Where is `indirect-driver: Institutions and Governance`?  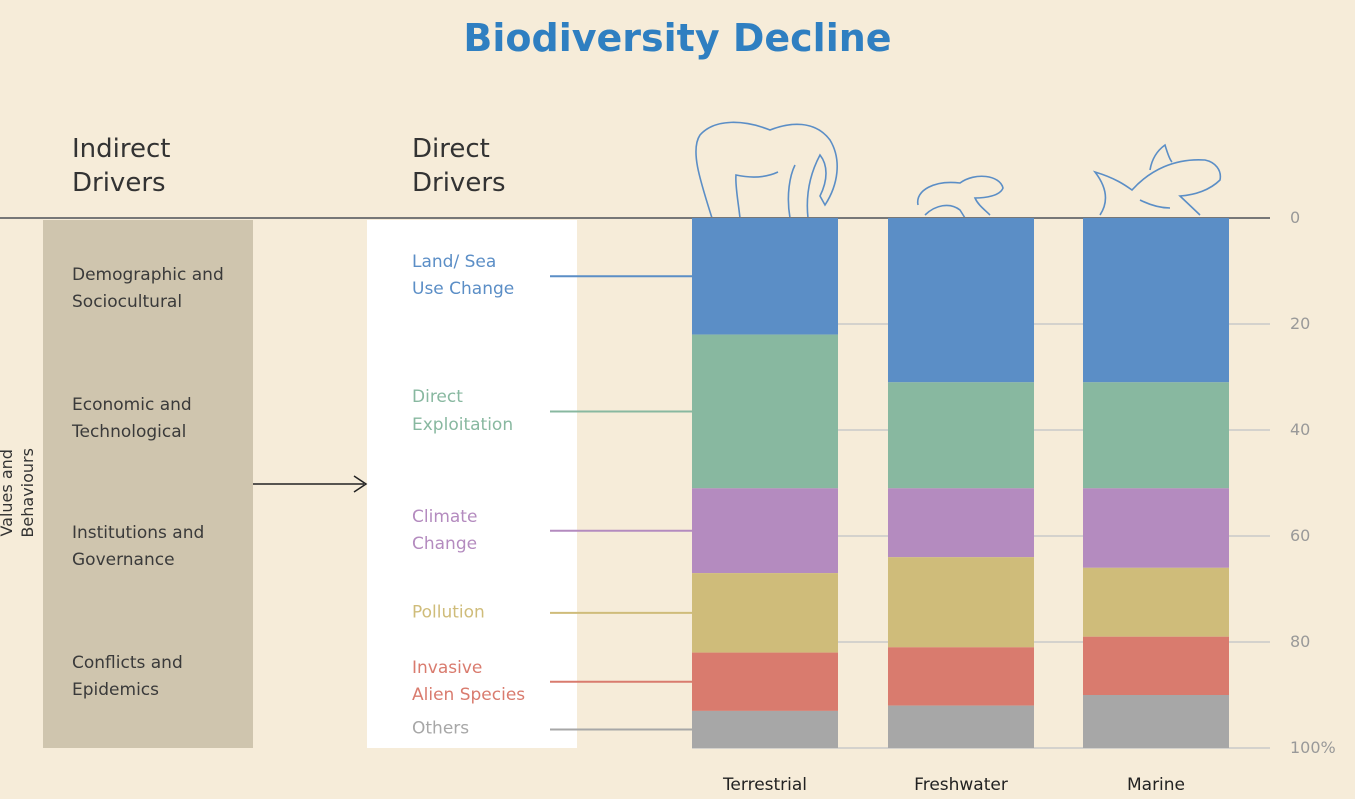 indirect-driver: Institutions and Governance is located at coordinates (138, 546).